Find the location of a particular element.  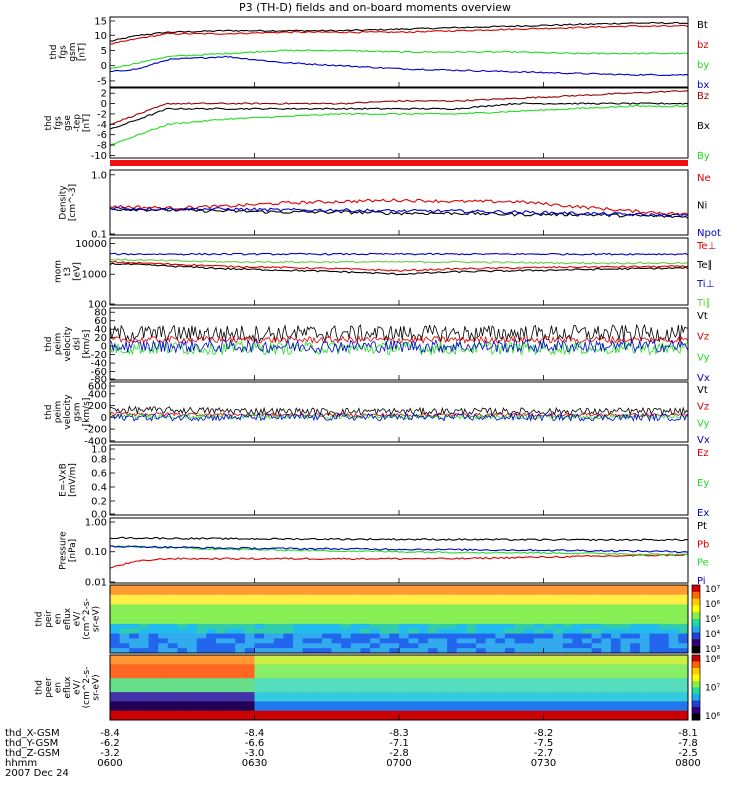

footer-row-label: thd_Z-GSM is located at coordinates (32, 753).